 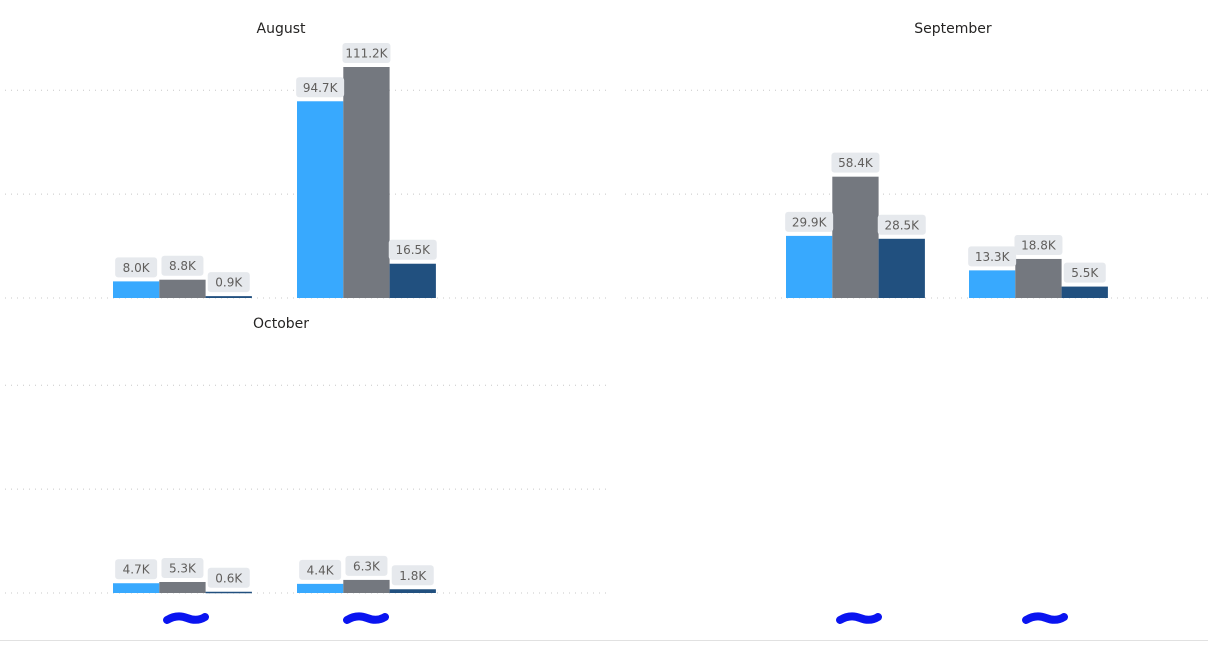 I want to click on data-label: 6.3K, so click(x=367, y=566).